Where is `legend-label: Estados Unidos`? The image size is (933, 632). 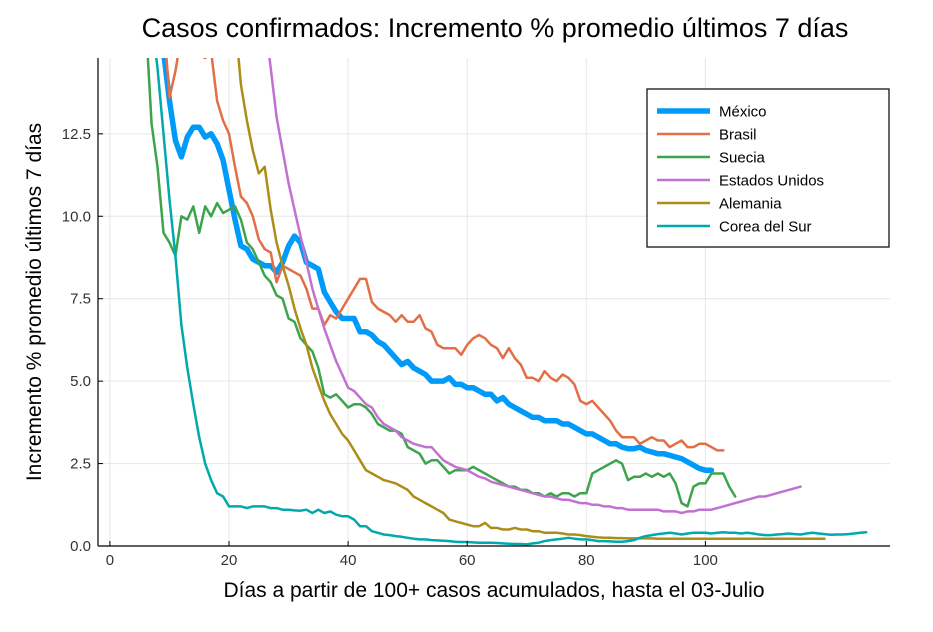 legend-label: Estados Unidos is located at coordinates (771, 181).